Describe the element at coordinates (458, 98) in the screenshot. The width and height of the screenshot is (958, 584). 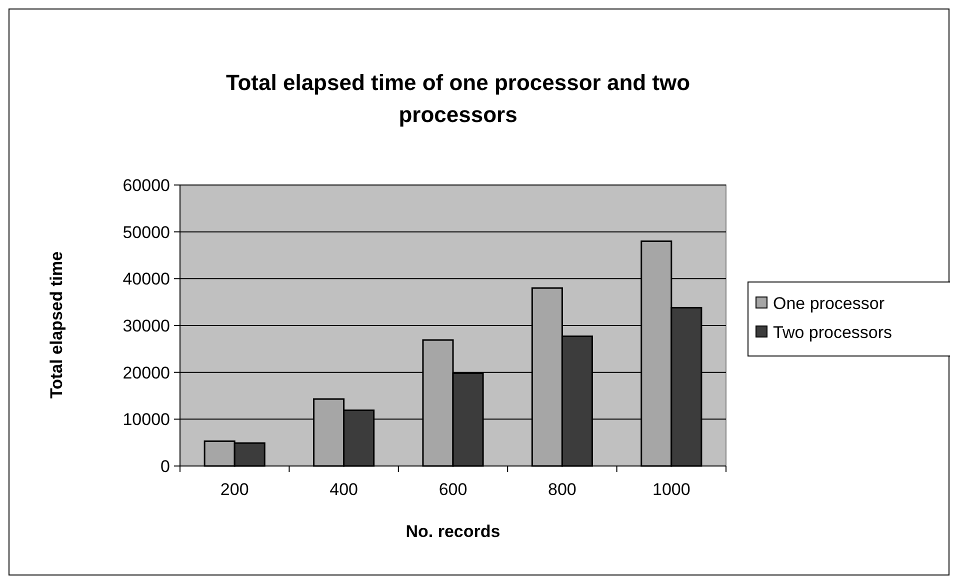
I see `chart-title: Total elapsed time of one processor and two processors` at that location.